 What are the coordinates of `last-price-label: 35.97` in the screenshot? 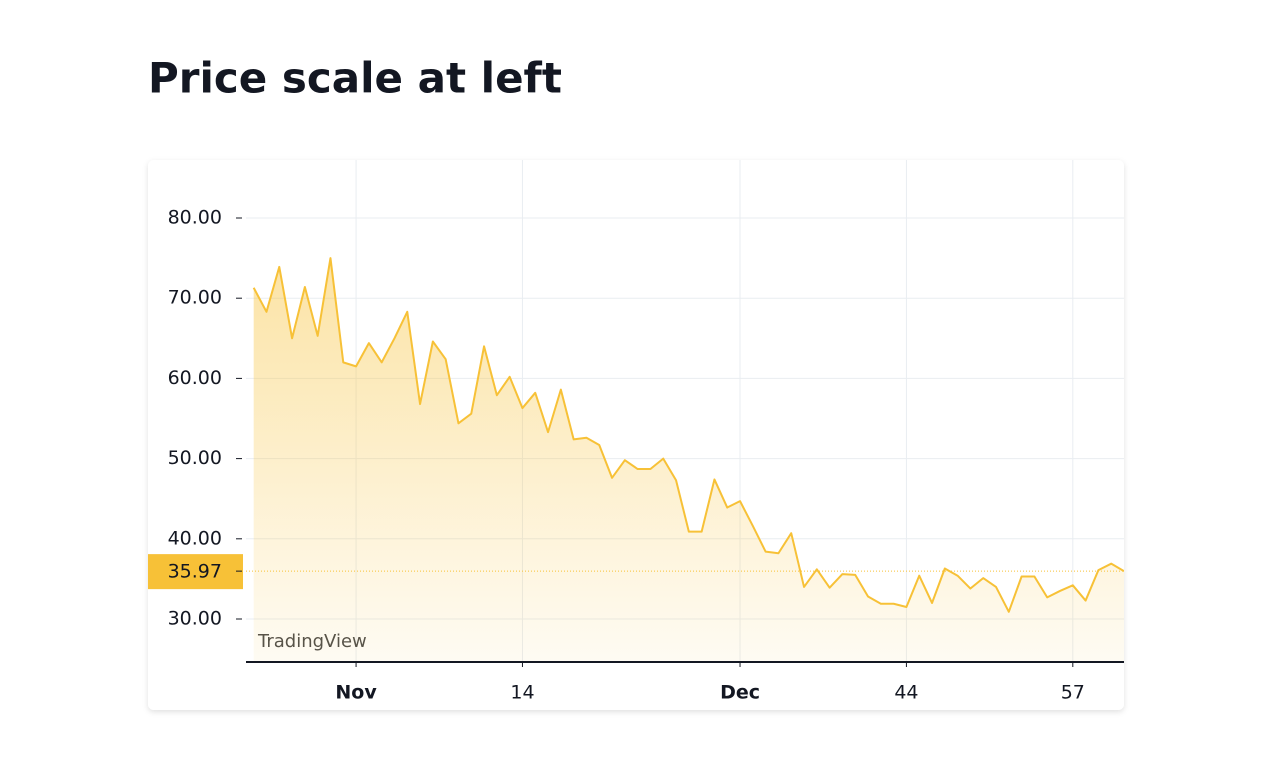 It's located at (195, 572).